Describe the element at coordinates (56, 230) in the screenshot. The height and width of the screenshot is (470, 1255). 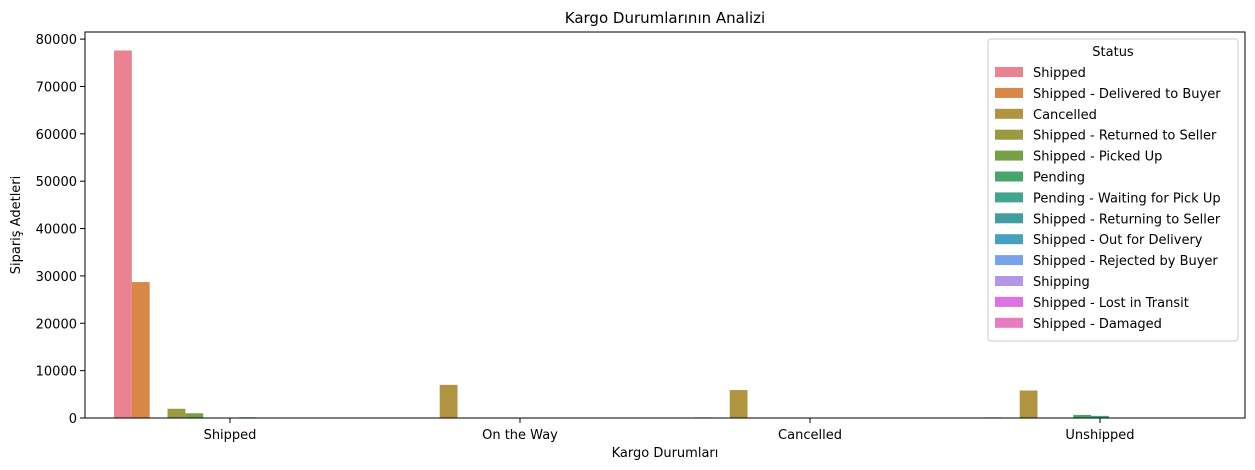
I see `y-tick-label: 40000` at that location.